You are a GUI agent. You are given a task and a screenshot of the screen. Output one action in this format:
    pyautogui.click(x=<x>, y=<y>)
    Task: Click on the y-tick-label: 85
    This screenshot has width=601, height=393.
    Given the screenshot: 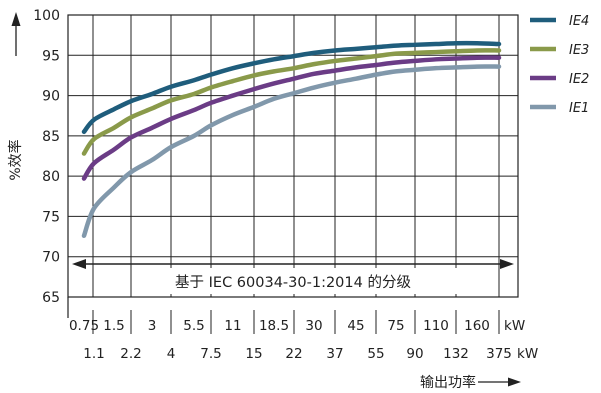 What is the action you would take?
    pyautogui.click(x=51, y=137)
    